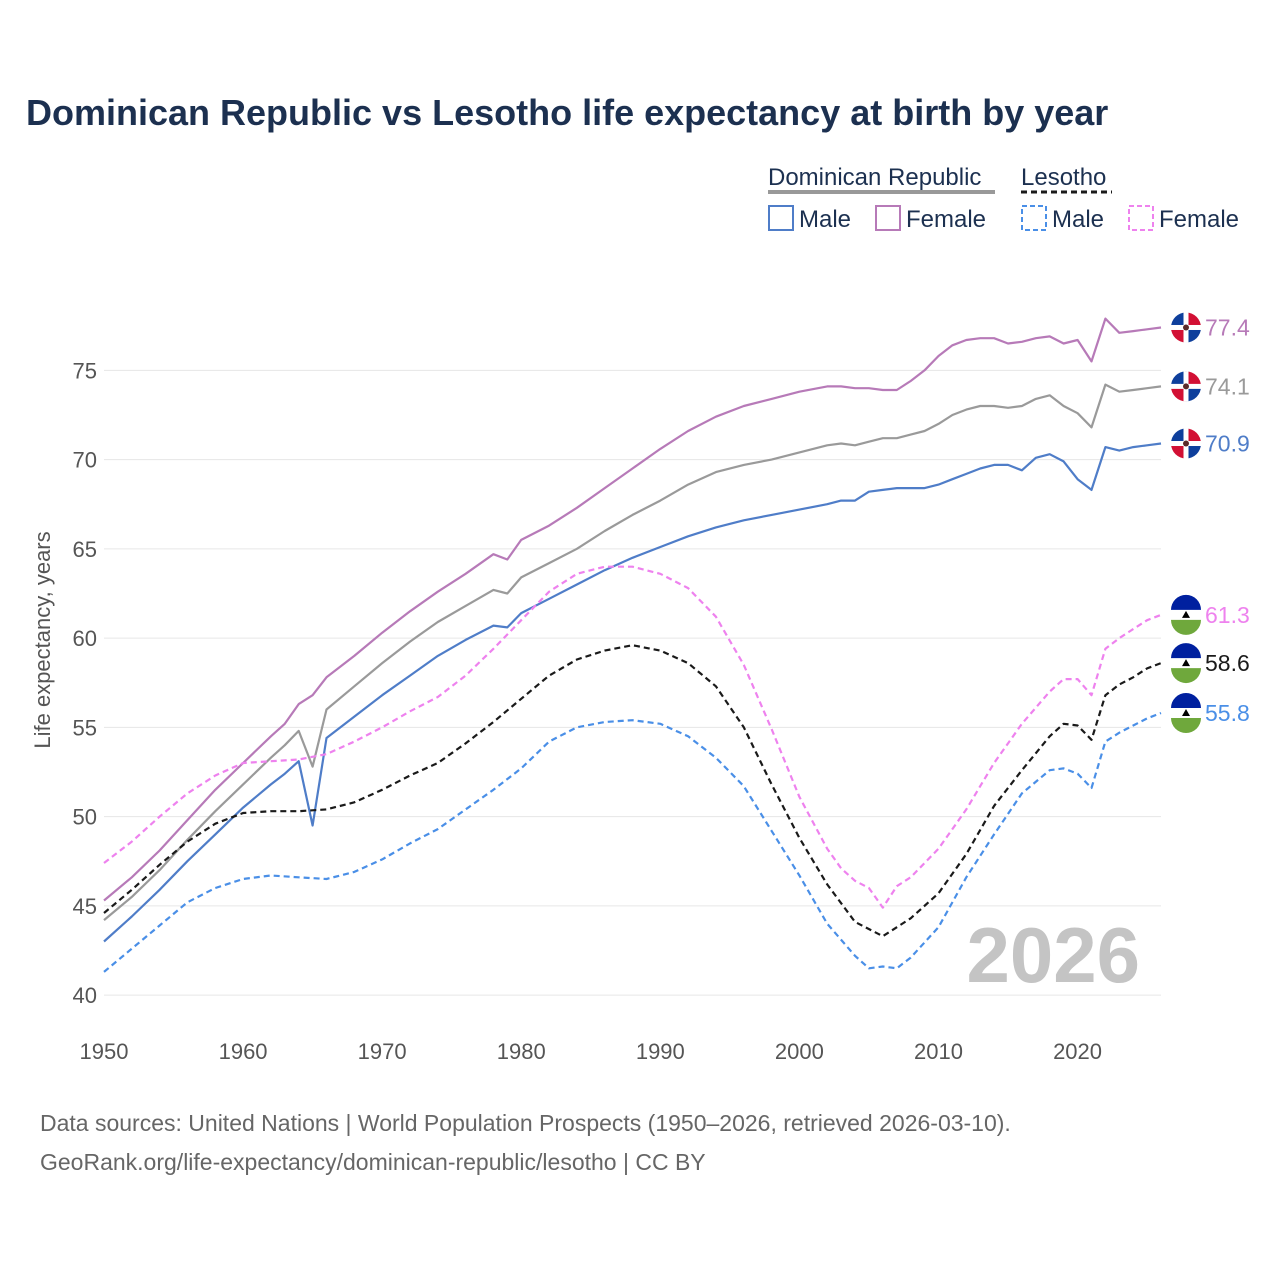 The image size is (1280, 1280). I want to click on legend-swatch-dr-female, so click(888, 218).